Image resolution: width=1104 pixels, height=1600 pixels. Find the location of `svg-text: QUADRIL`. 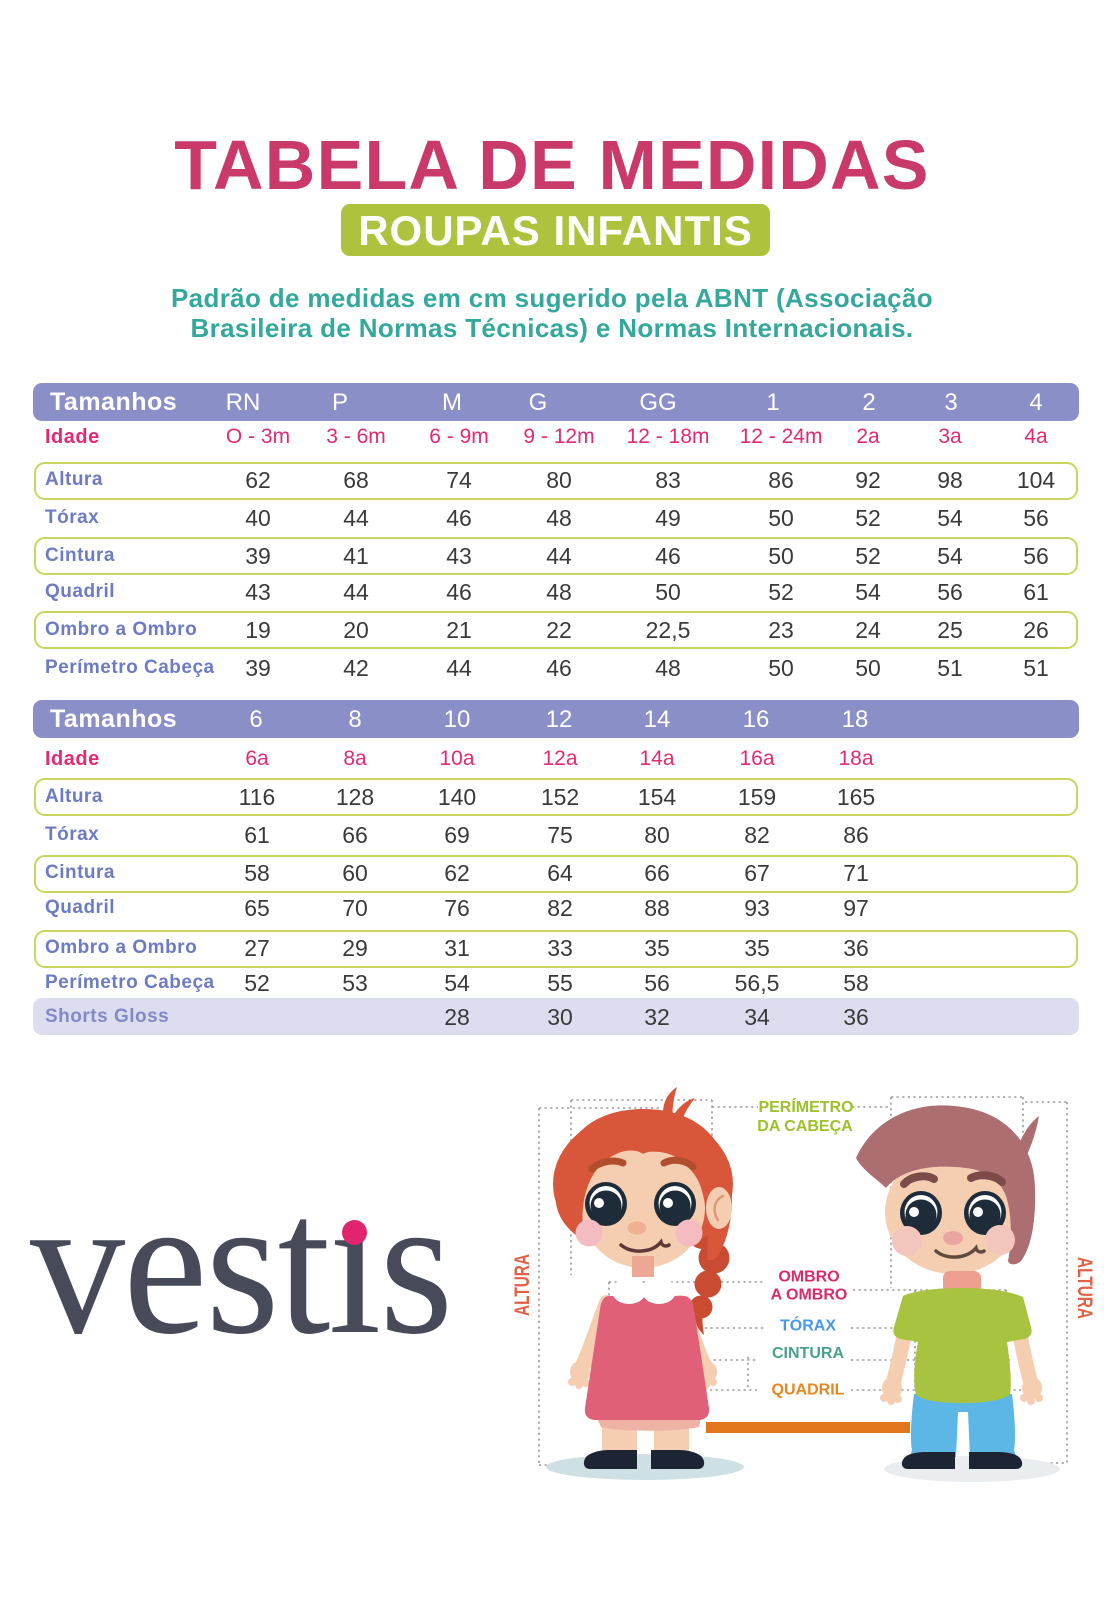

svg-text: QUADRIL is located at coordinates (808, 1390).